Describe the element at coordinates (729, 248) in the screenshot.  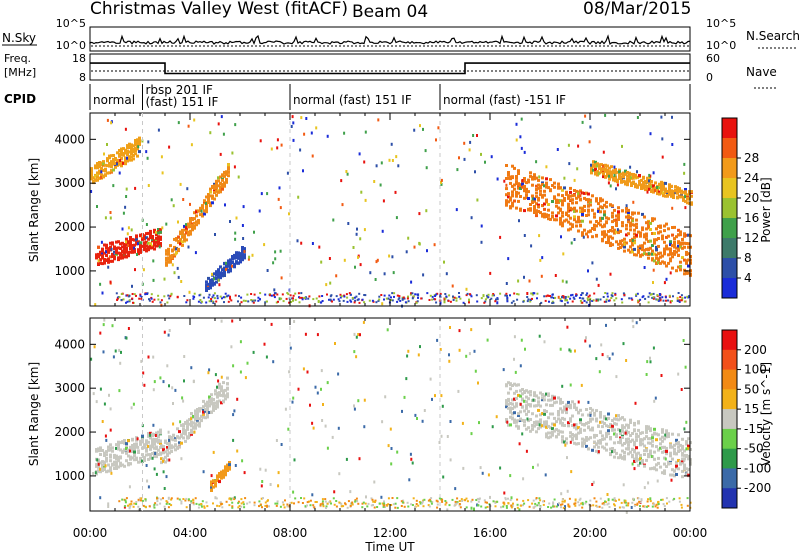
I see `colorbar-swatch` at that location.